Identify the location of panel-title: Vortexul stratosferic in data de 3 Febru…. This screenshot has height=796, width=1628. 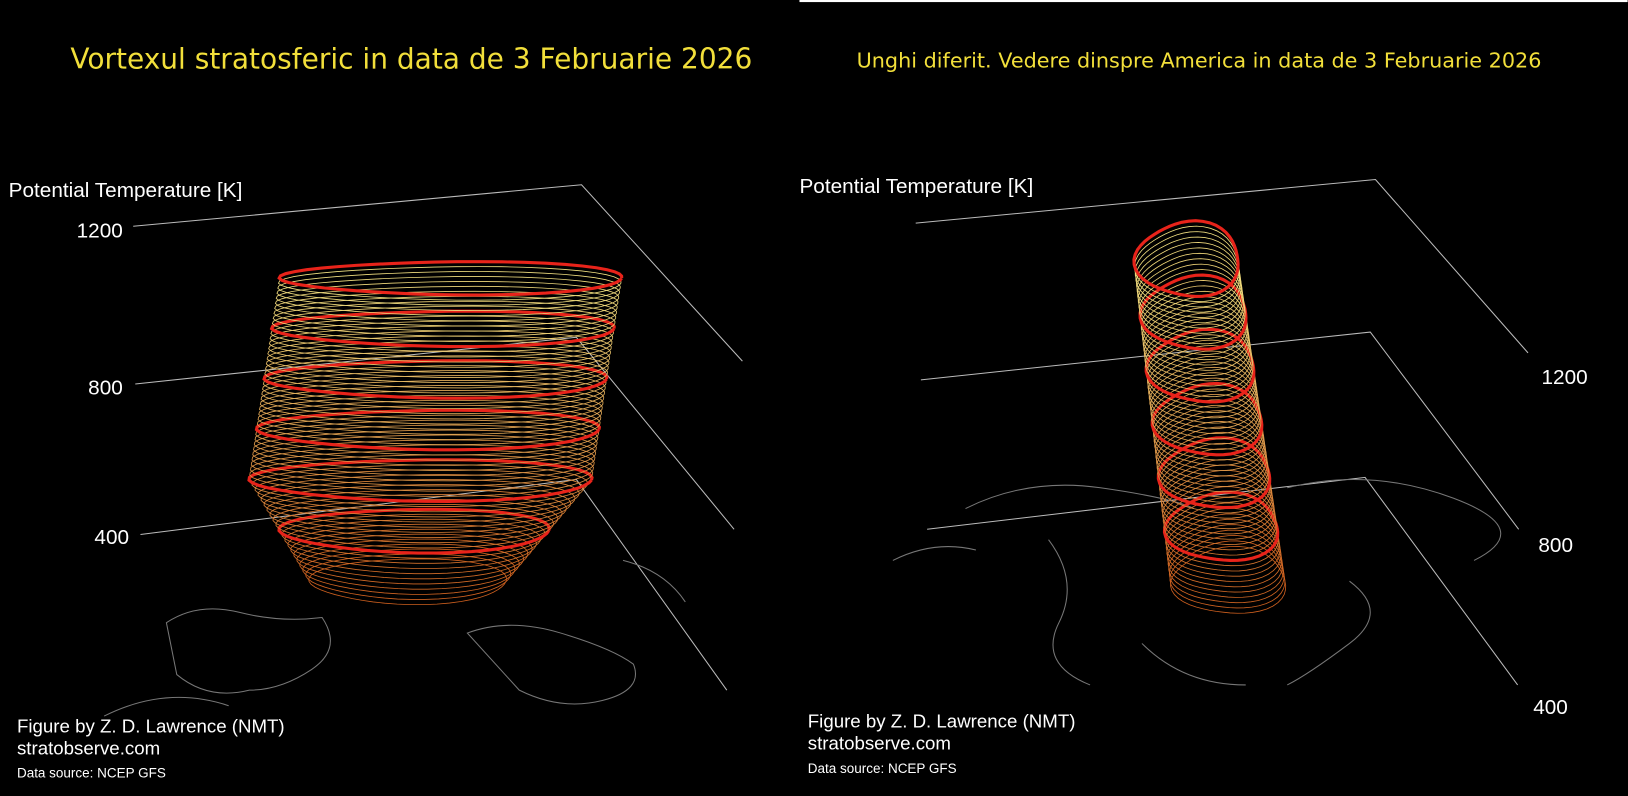
(411, 58).